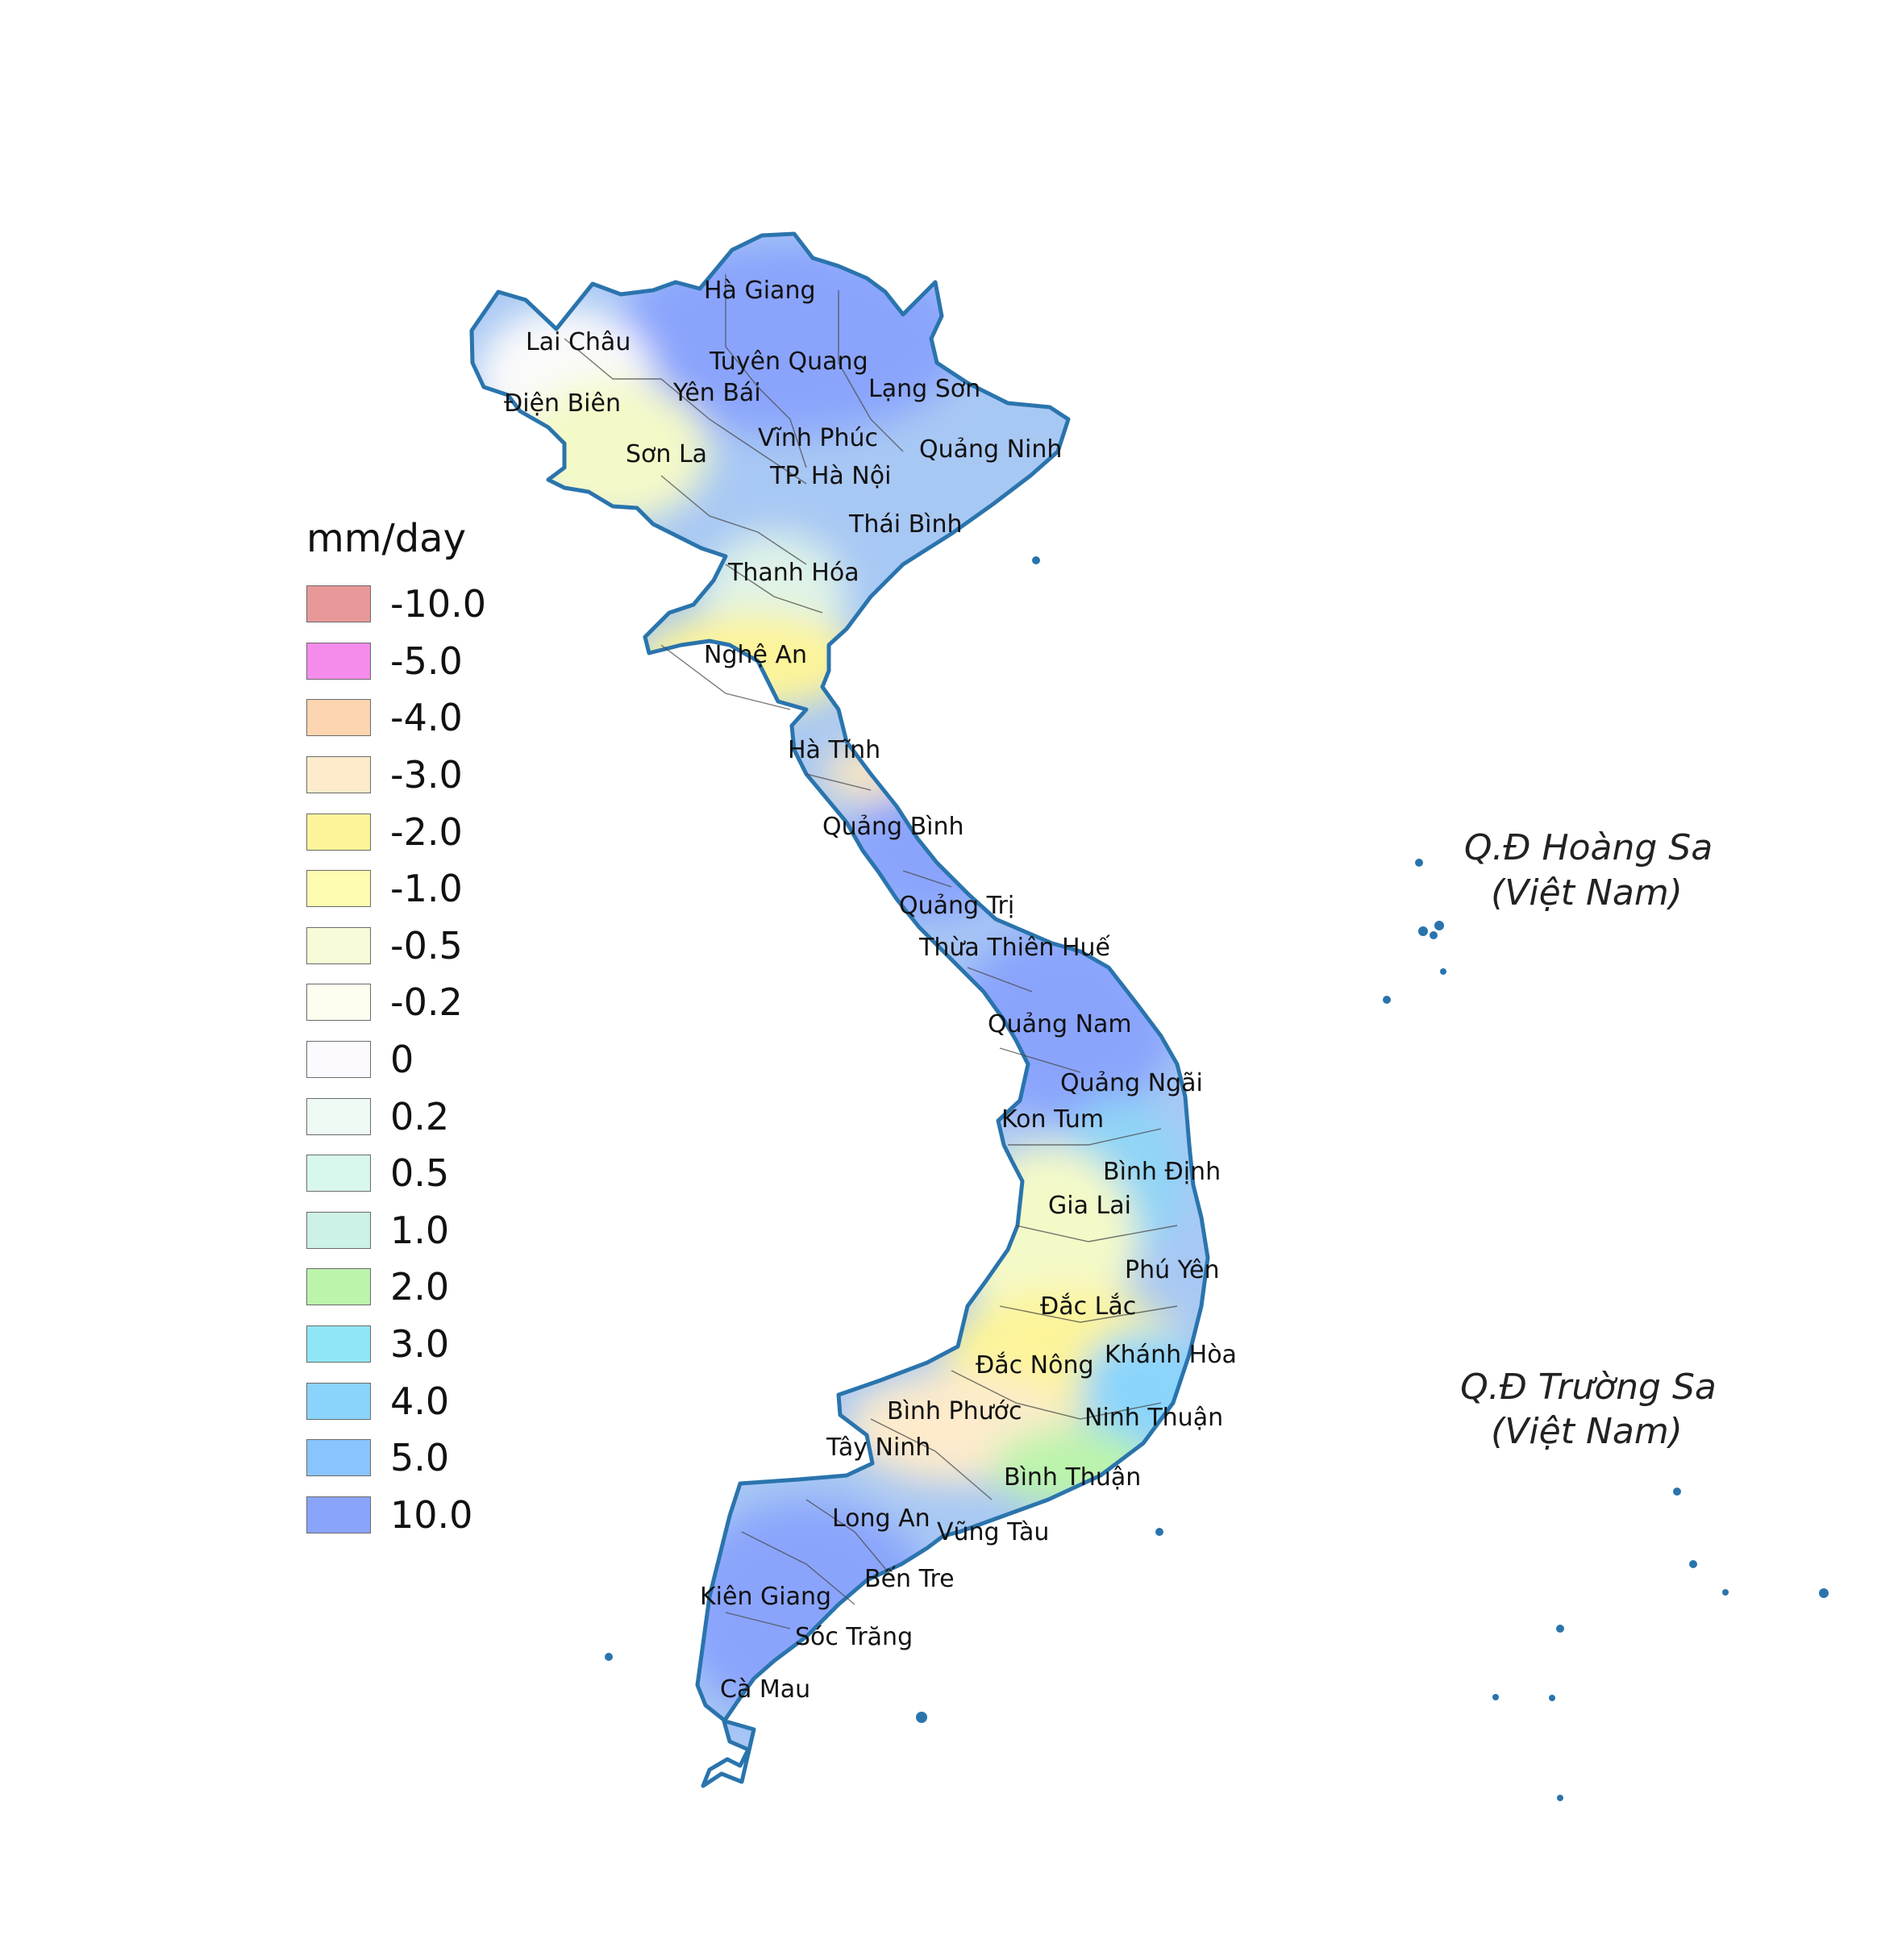 The image size is (1902, 1960). What do you see at coordinates (666, 454) in the screenshot?
I see `label-son-la: Sơn La` at bounding box center [666, 454].